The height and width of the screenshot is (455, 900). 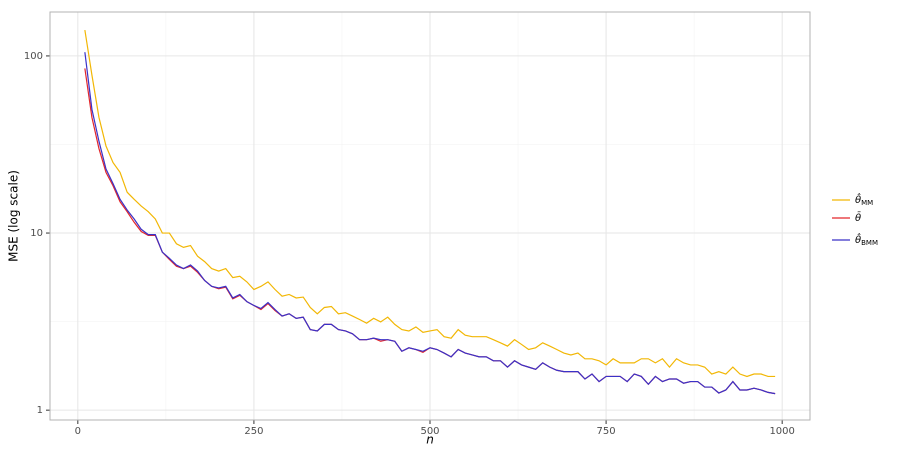 What do you see at coordinates (14, 216) in the screenshot?
I see `y-axis-title: MSE (log scale)` at bounding box center [14, 216].